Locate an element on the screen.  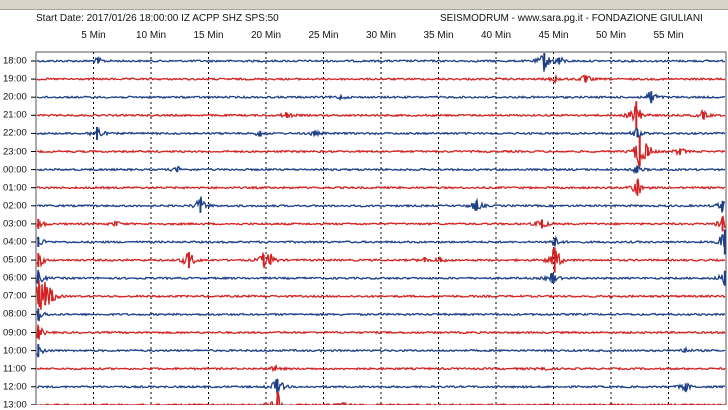
hour-label: 19:00 is located at coordinates (15, 79).